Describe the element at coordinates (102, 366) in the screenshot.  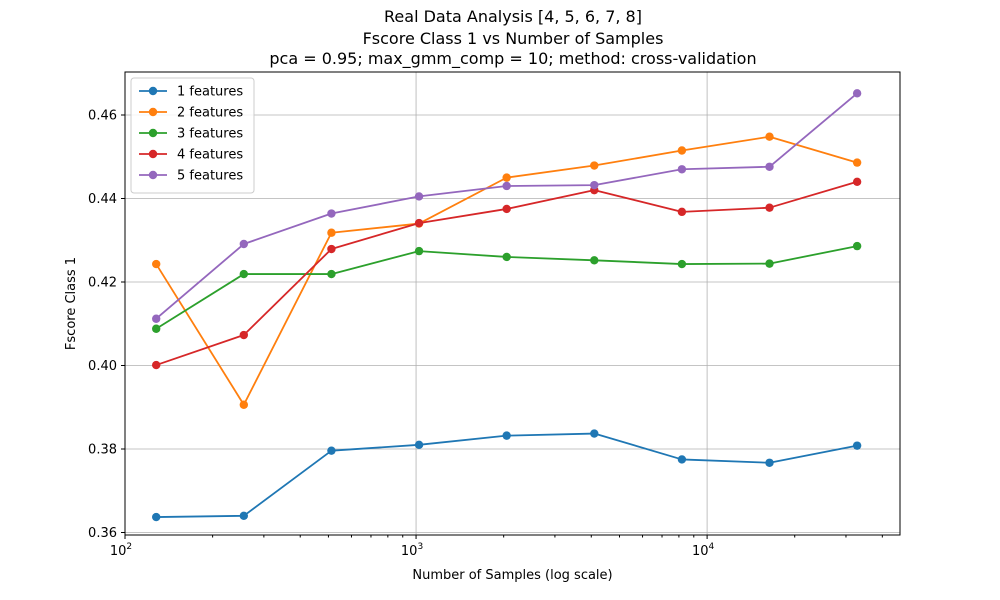
I see `y-tick-label: 0.40` at that location.